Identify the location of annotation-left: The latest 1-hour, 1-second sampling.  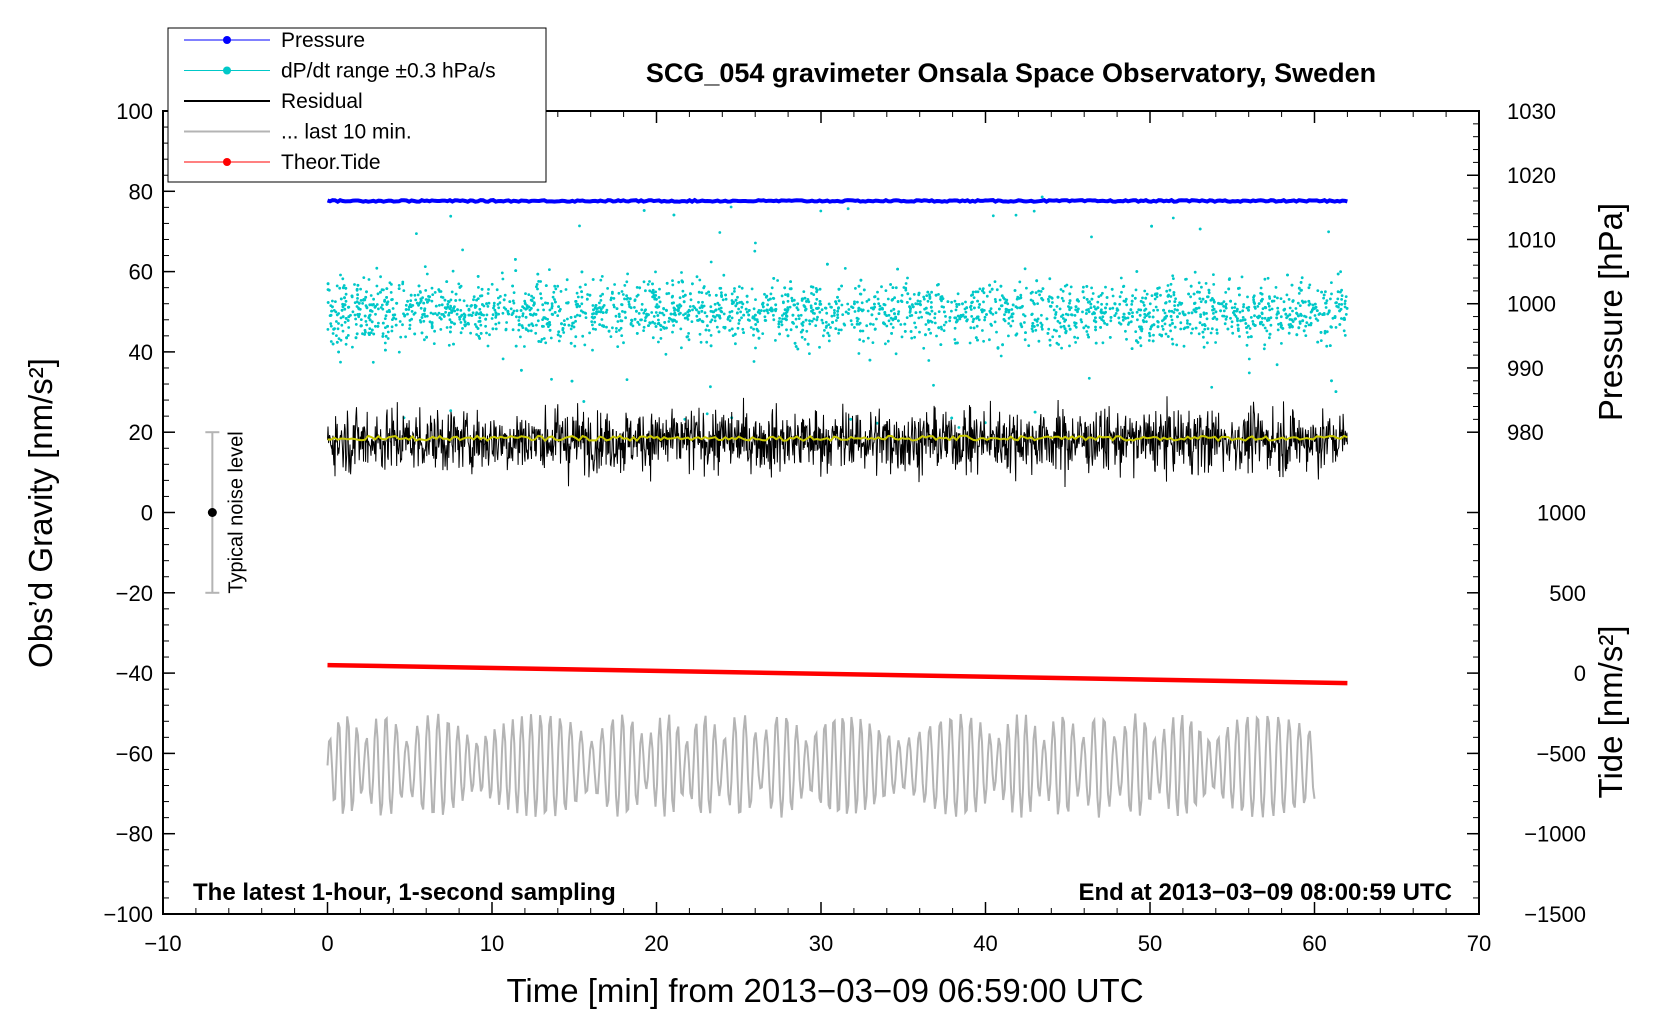
(404, 892).